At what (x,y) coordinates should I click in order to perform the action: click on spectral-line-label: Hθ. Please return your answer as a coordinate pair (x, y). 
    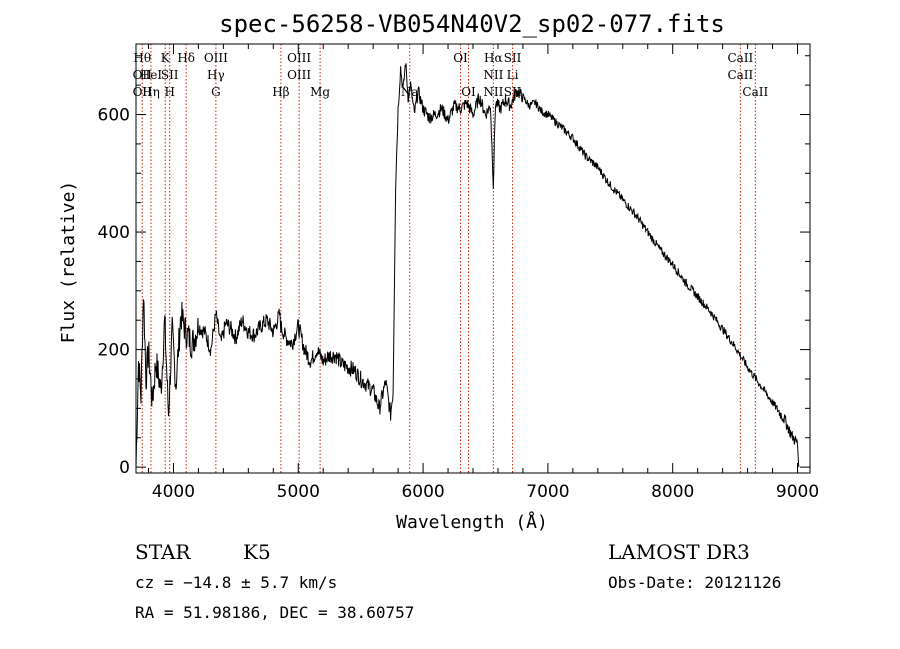
    Looking at the image, I should click on (142, 58).